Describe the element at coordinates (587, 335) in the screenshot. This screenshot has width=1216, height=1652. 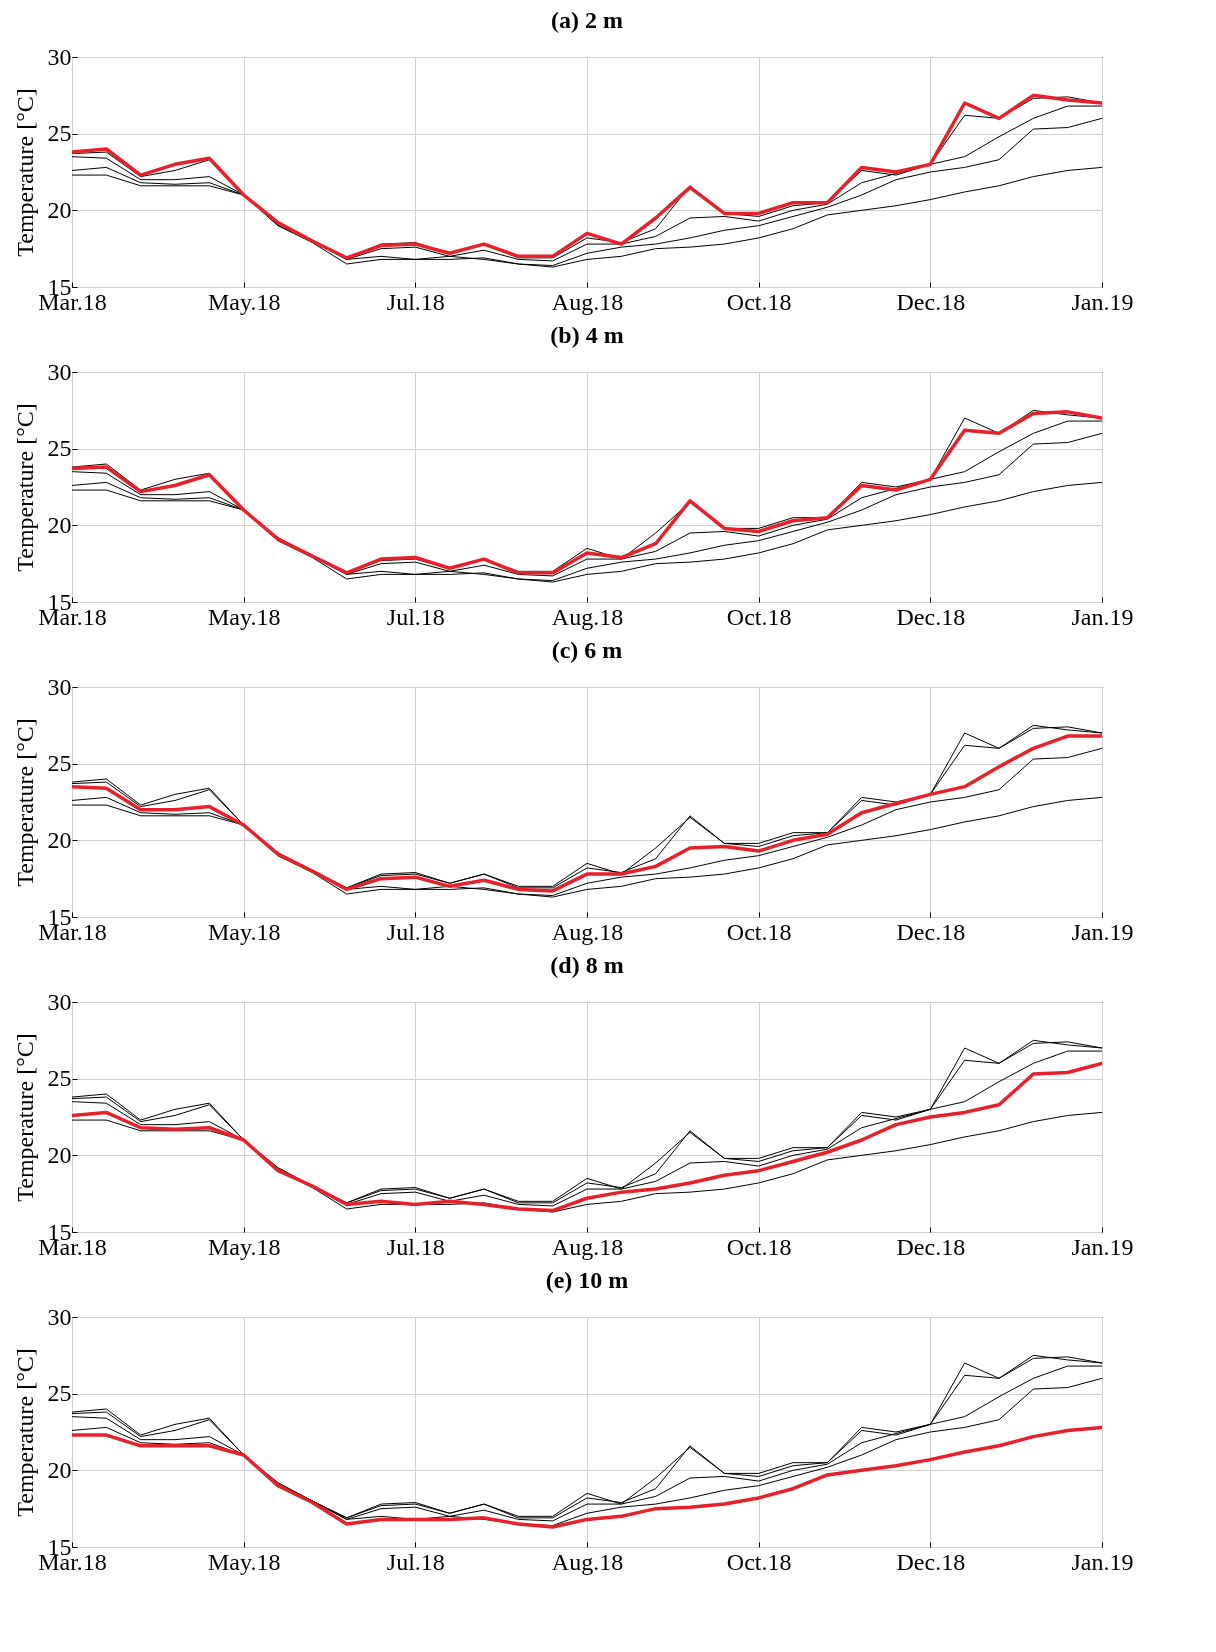
I see `chart-title: (b) 4 m` at that location.